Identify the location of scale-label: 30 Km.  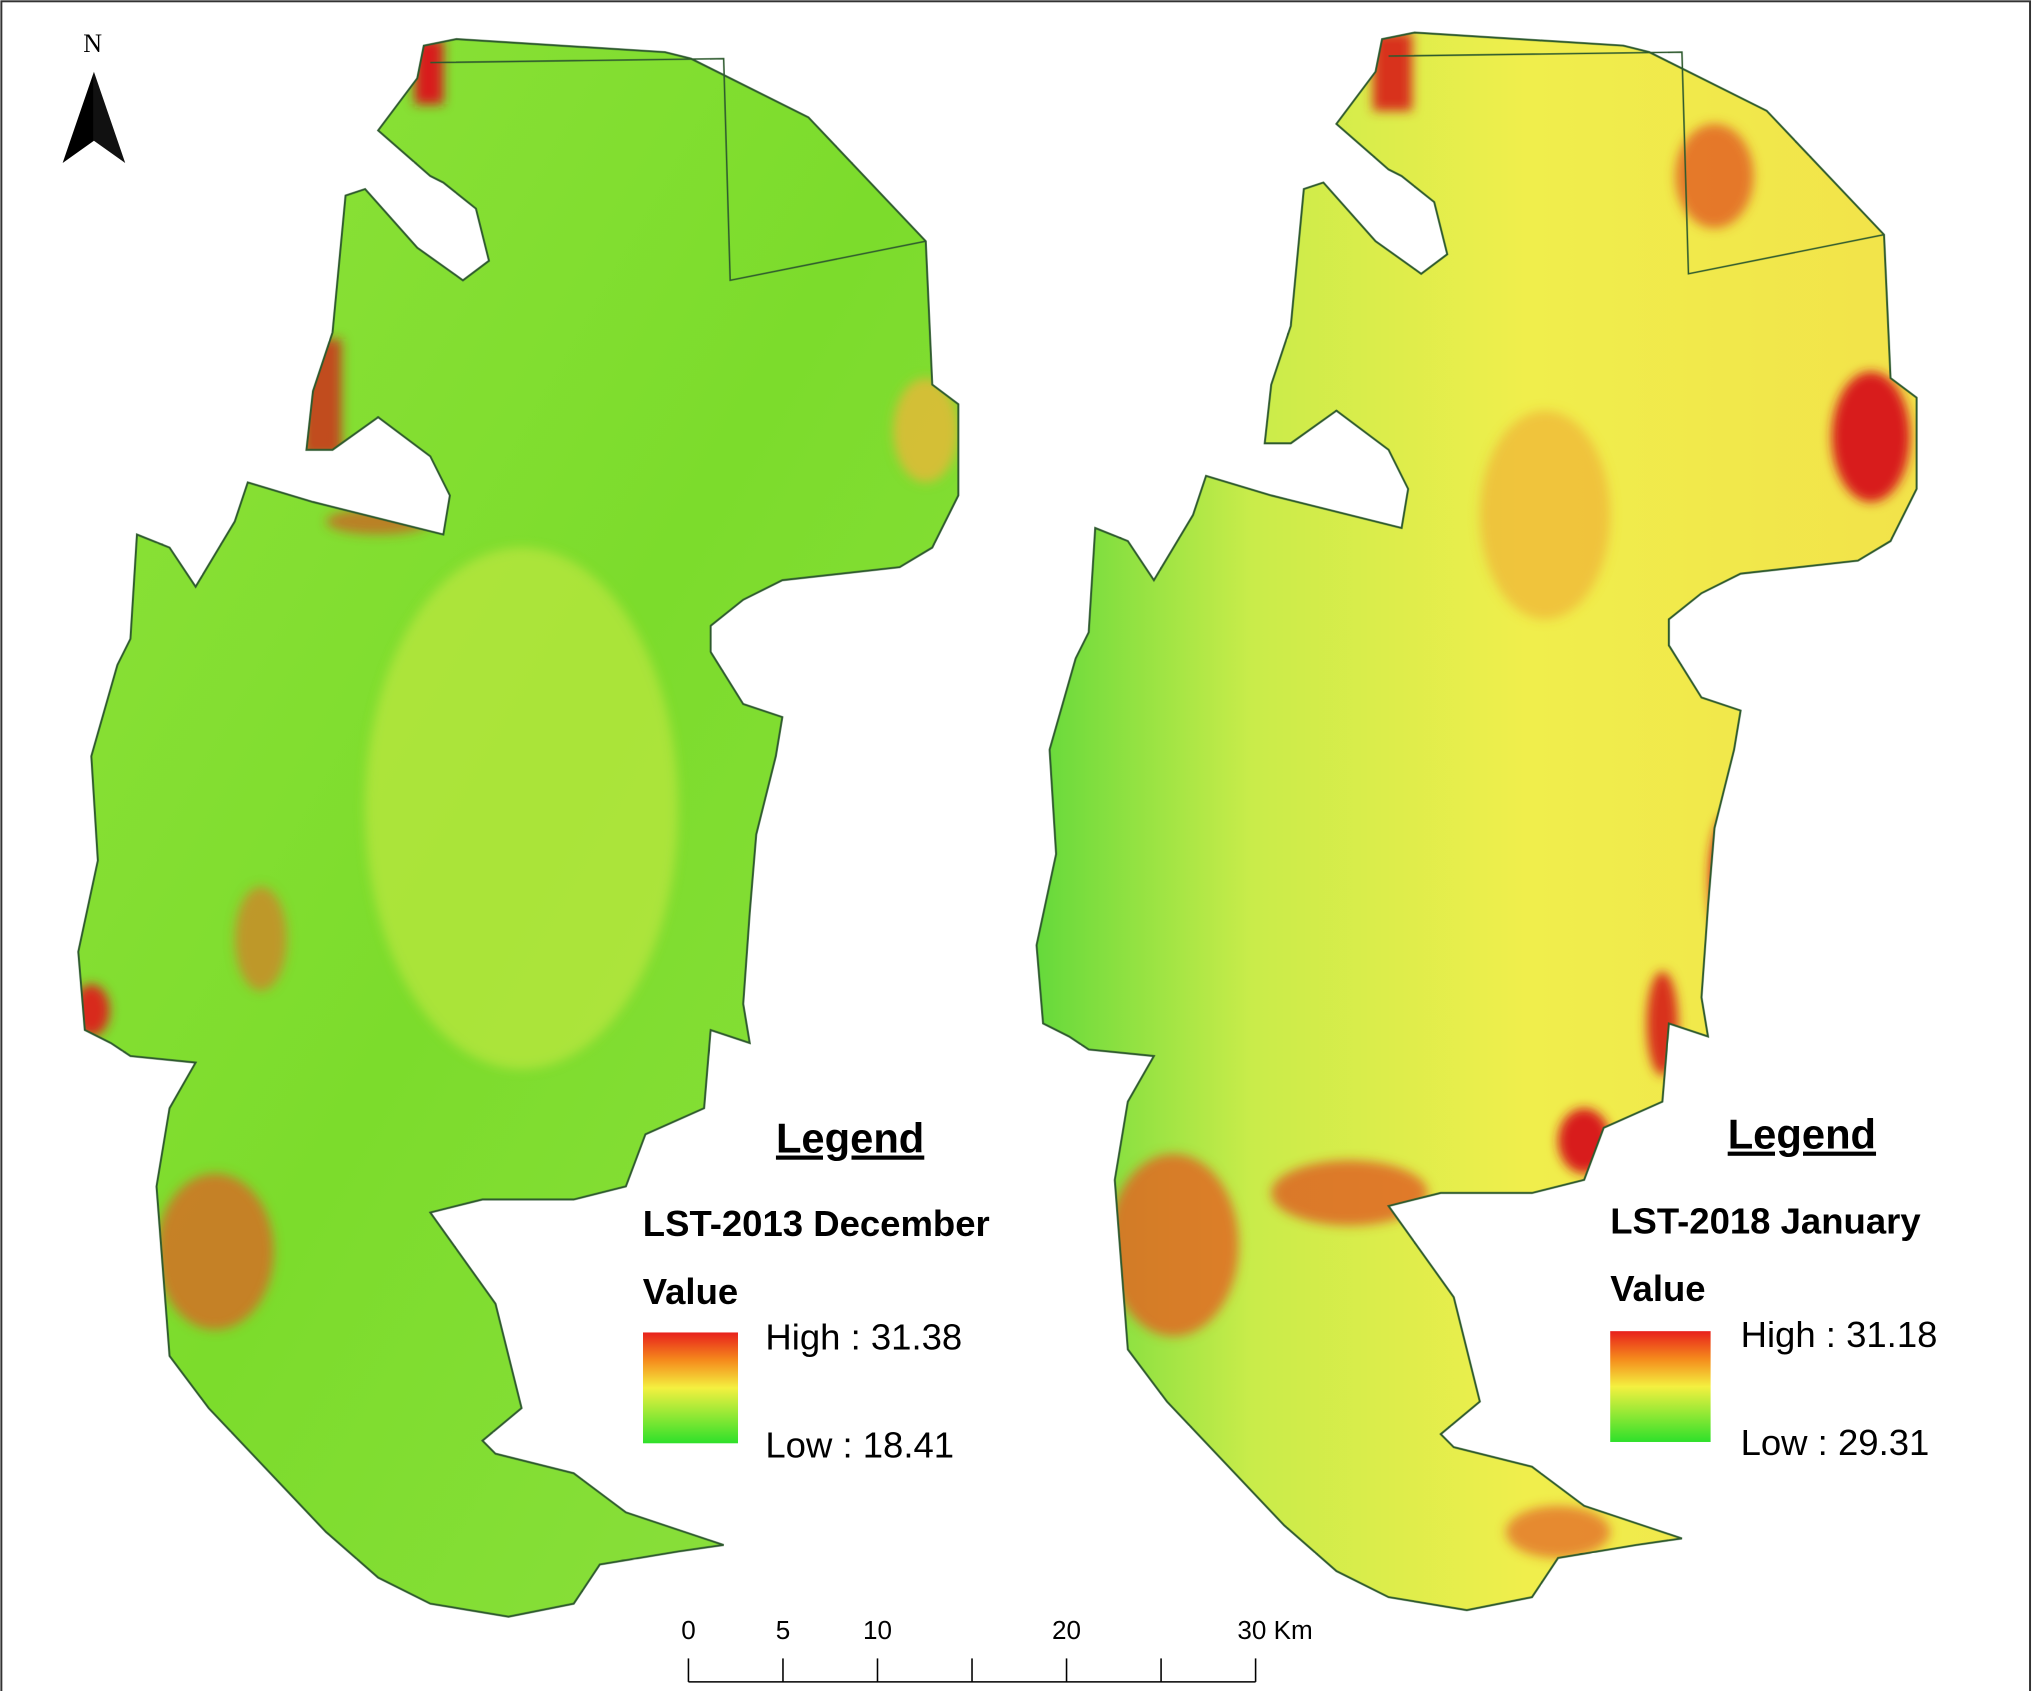
(1274, 1630).